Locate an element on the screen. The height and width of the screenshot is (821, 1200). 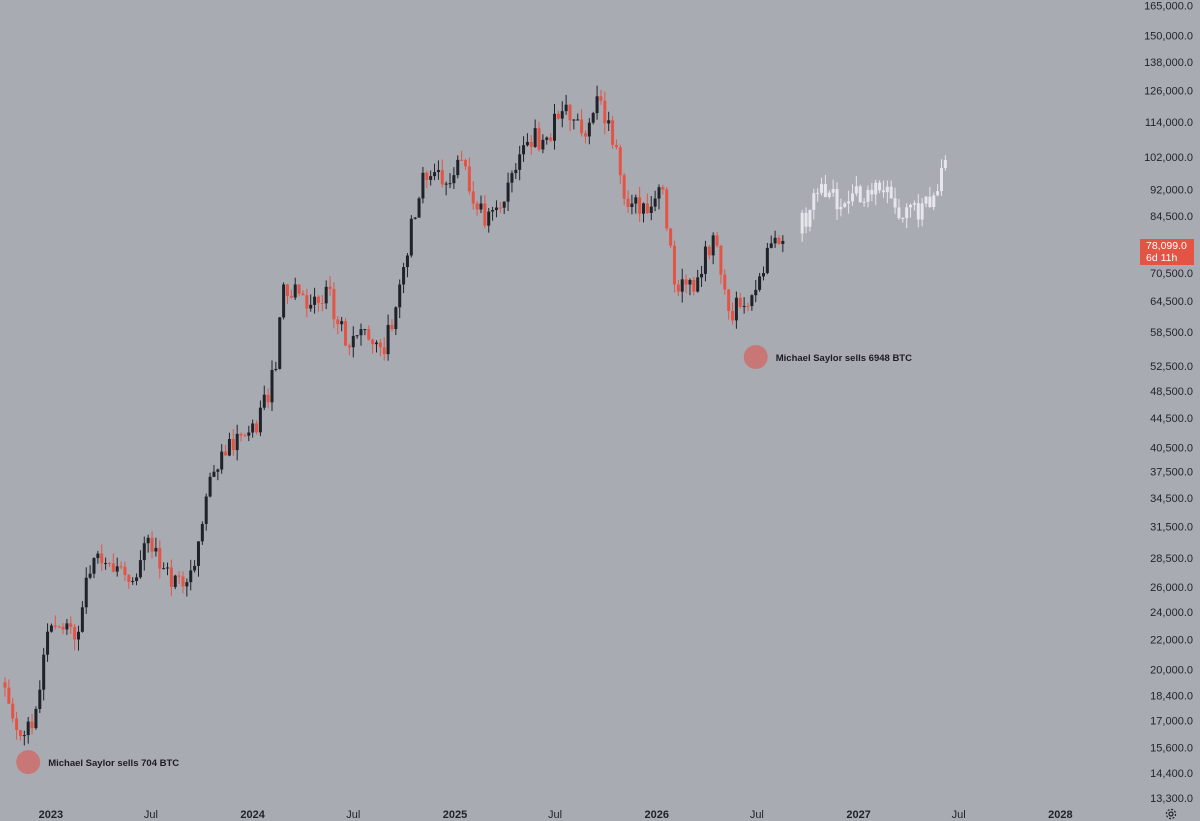
x-tick-label: 2028 is located at coordinates (1060, 815).